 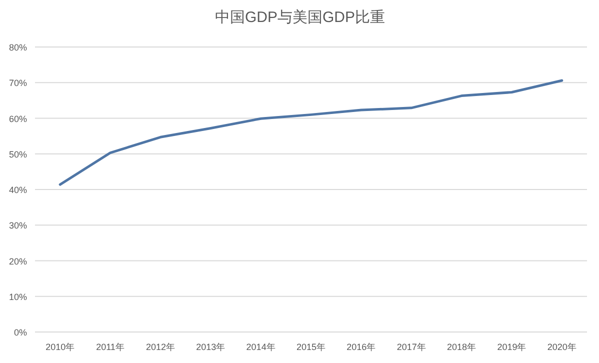 I want to click on x-tick-label: 2018年, so click(x=461, y=347).